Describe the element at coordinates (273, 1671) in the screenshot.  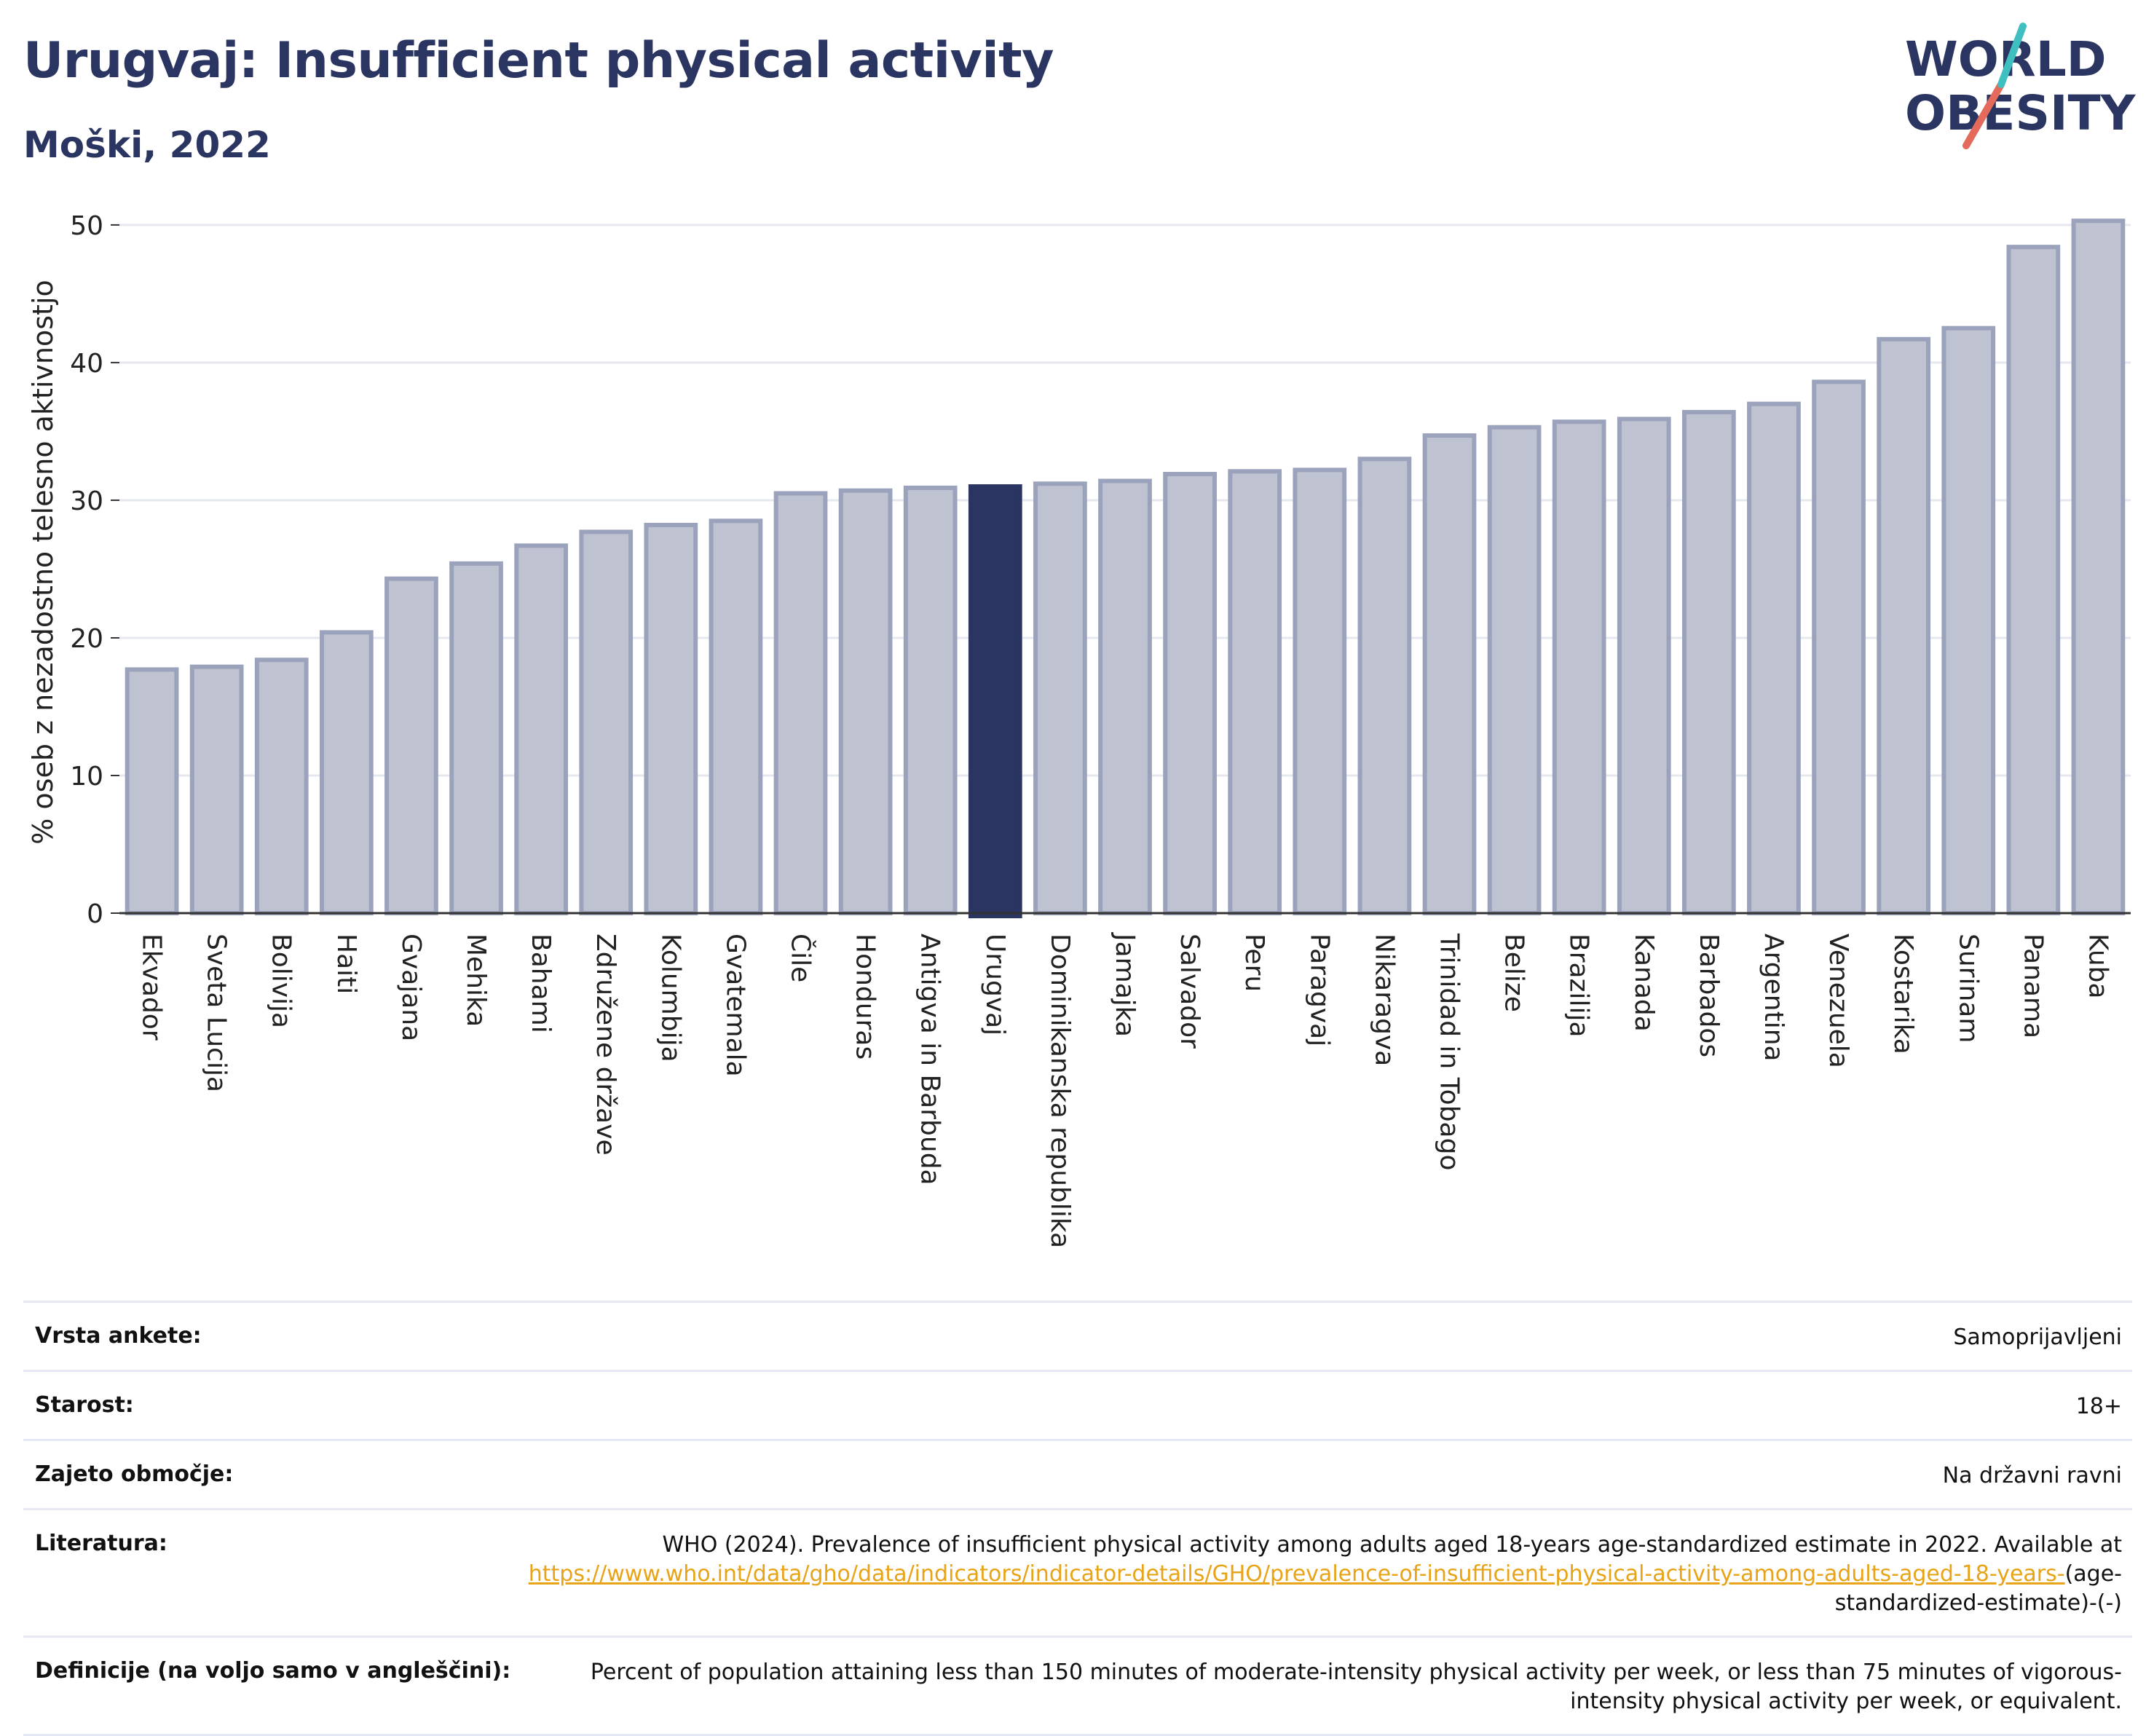
I see `definition-label: Definicije (na voljo samo v angleščini):` at that location.